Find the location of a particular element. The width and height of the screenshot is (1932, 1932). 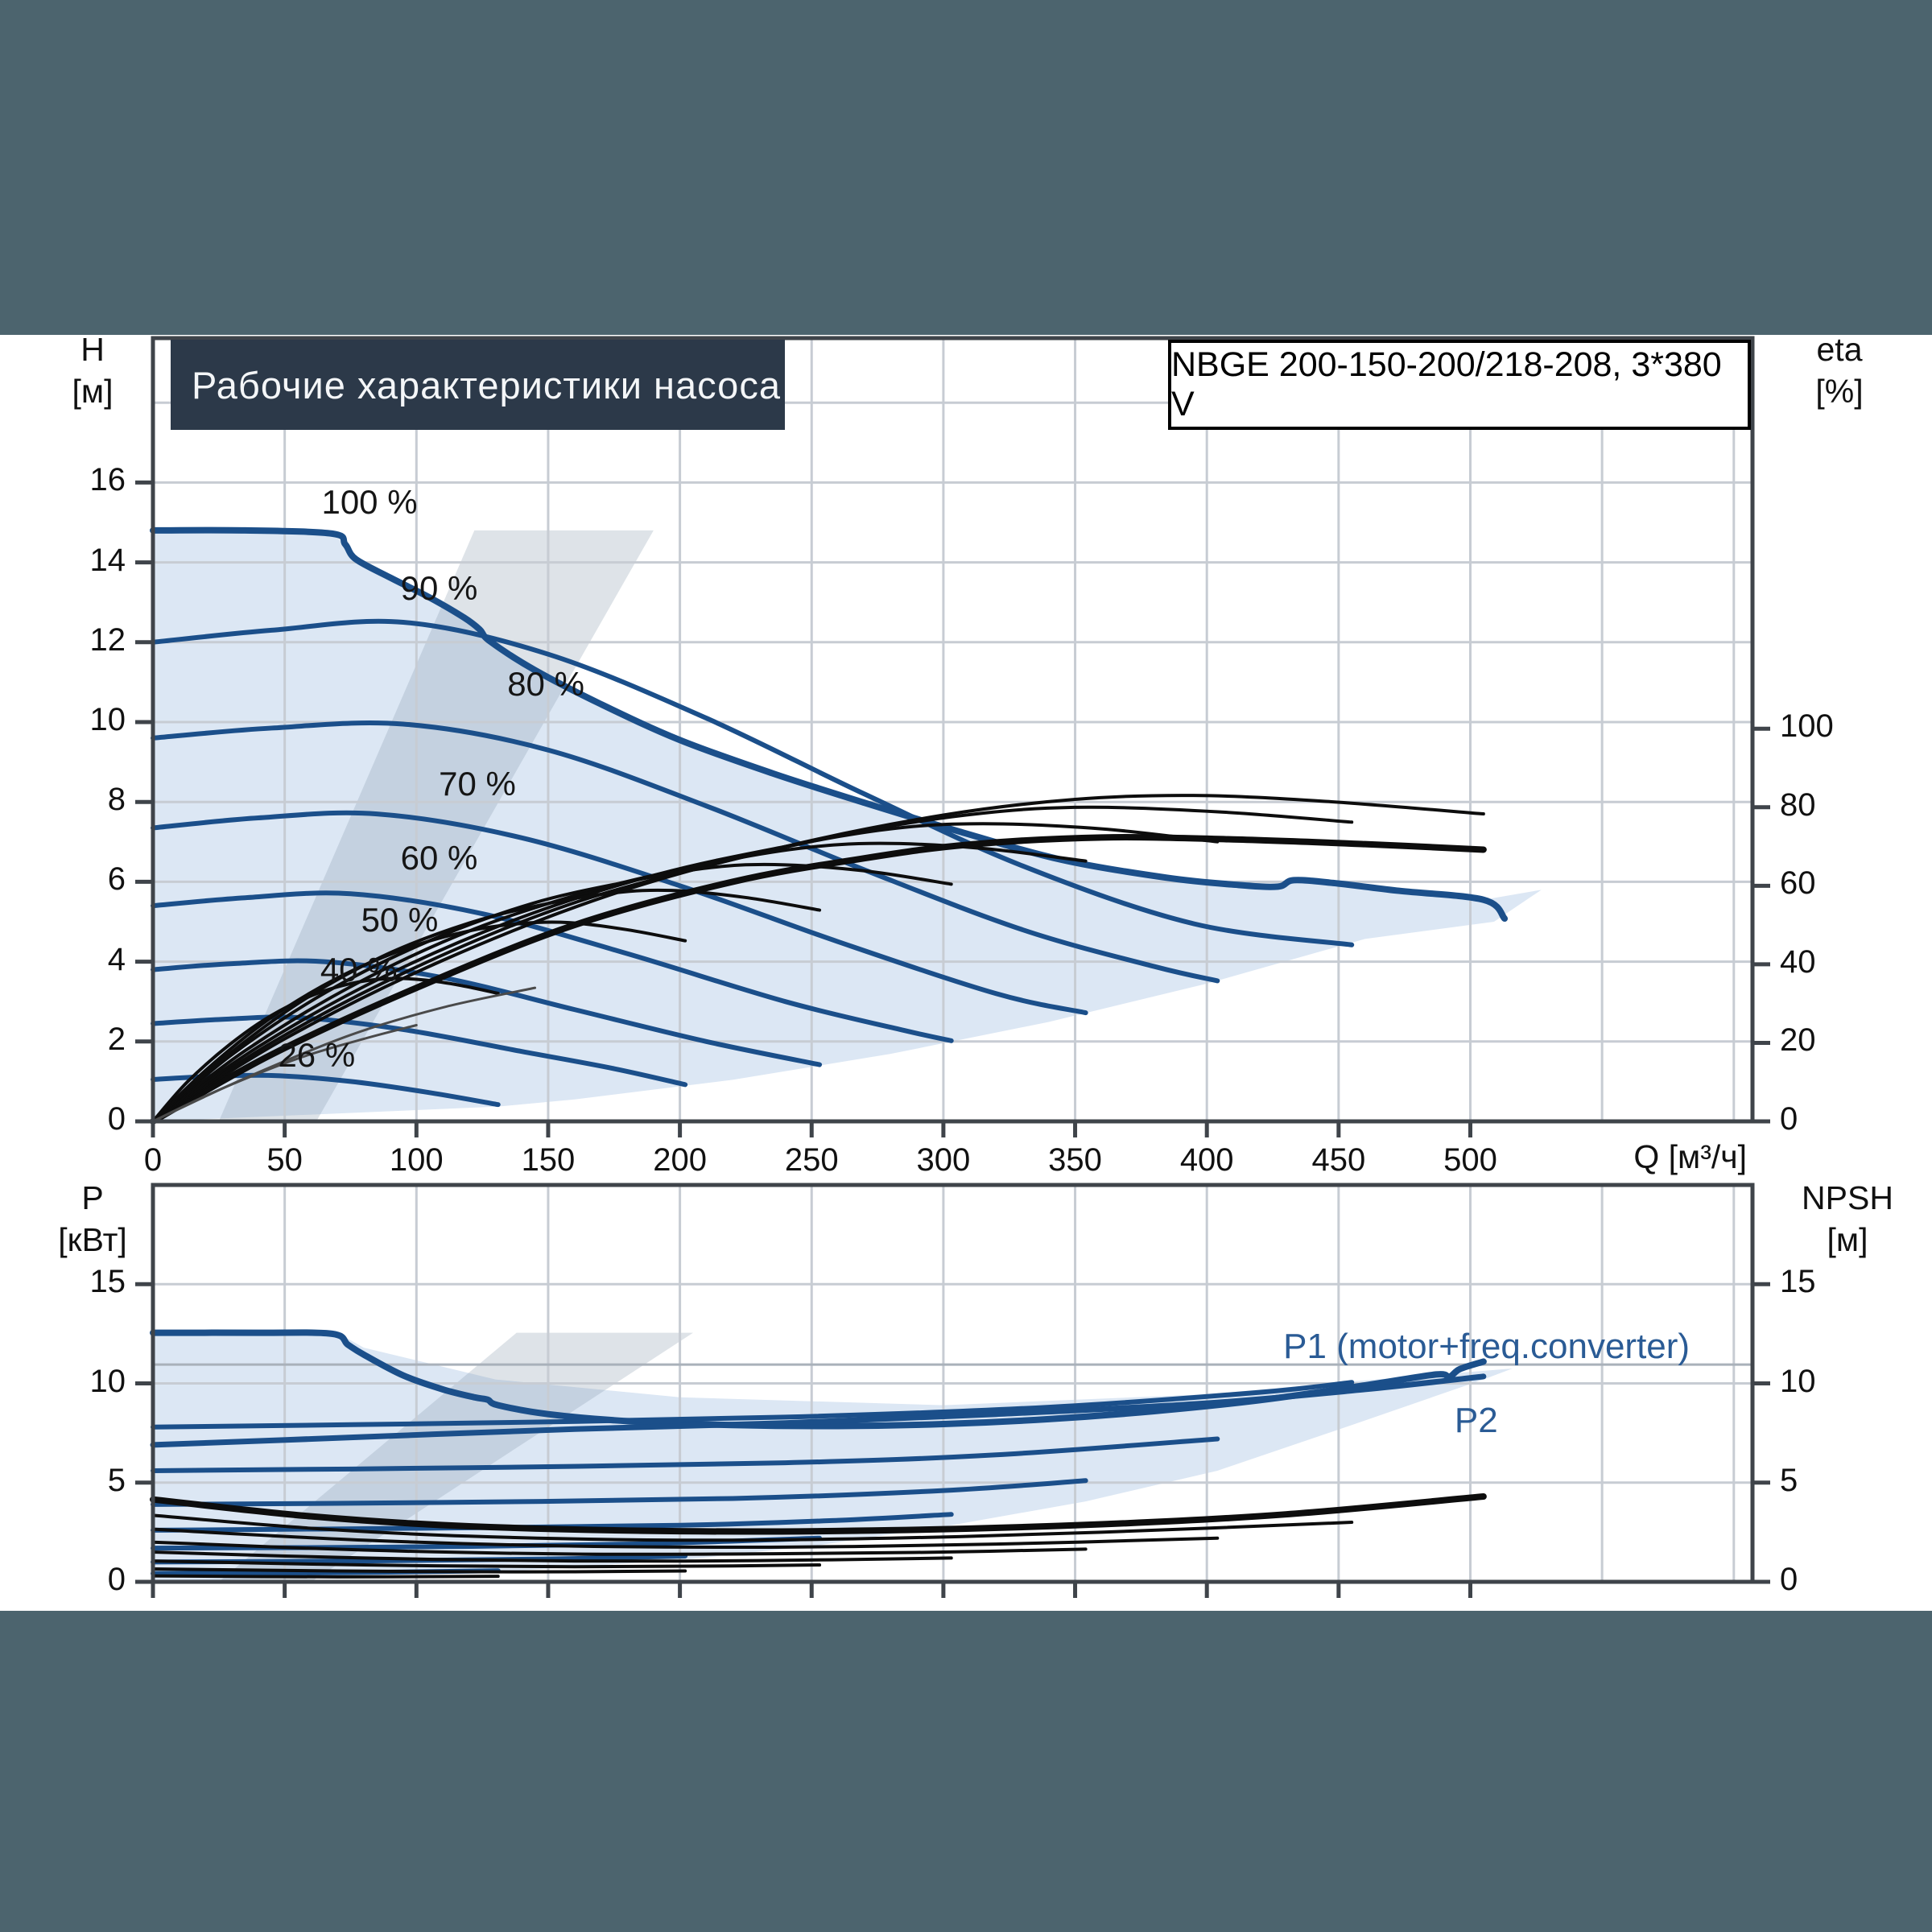

y-right-tick-label: 15 is located at coordinates (1798, 1282).